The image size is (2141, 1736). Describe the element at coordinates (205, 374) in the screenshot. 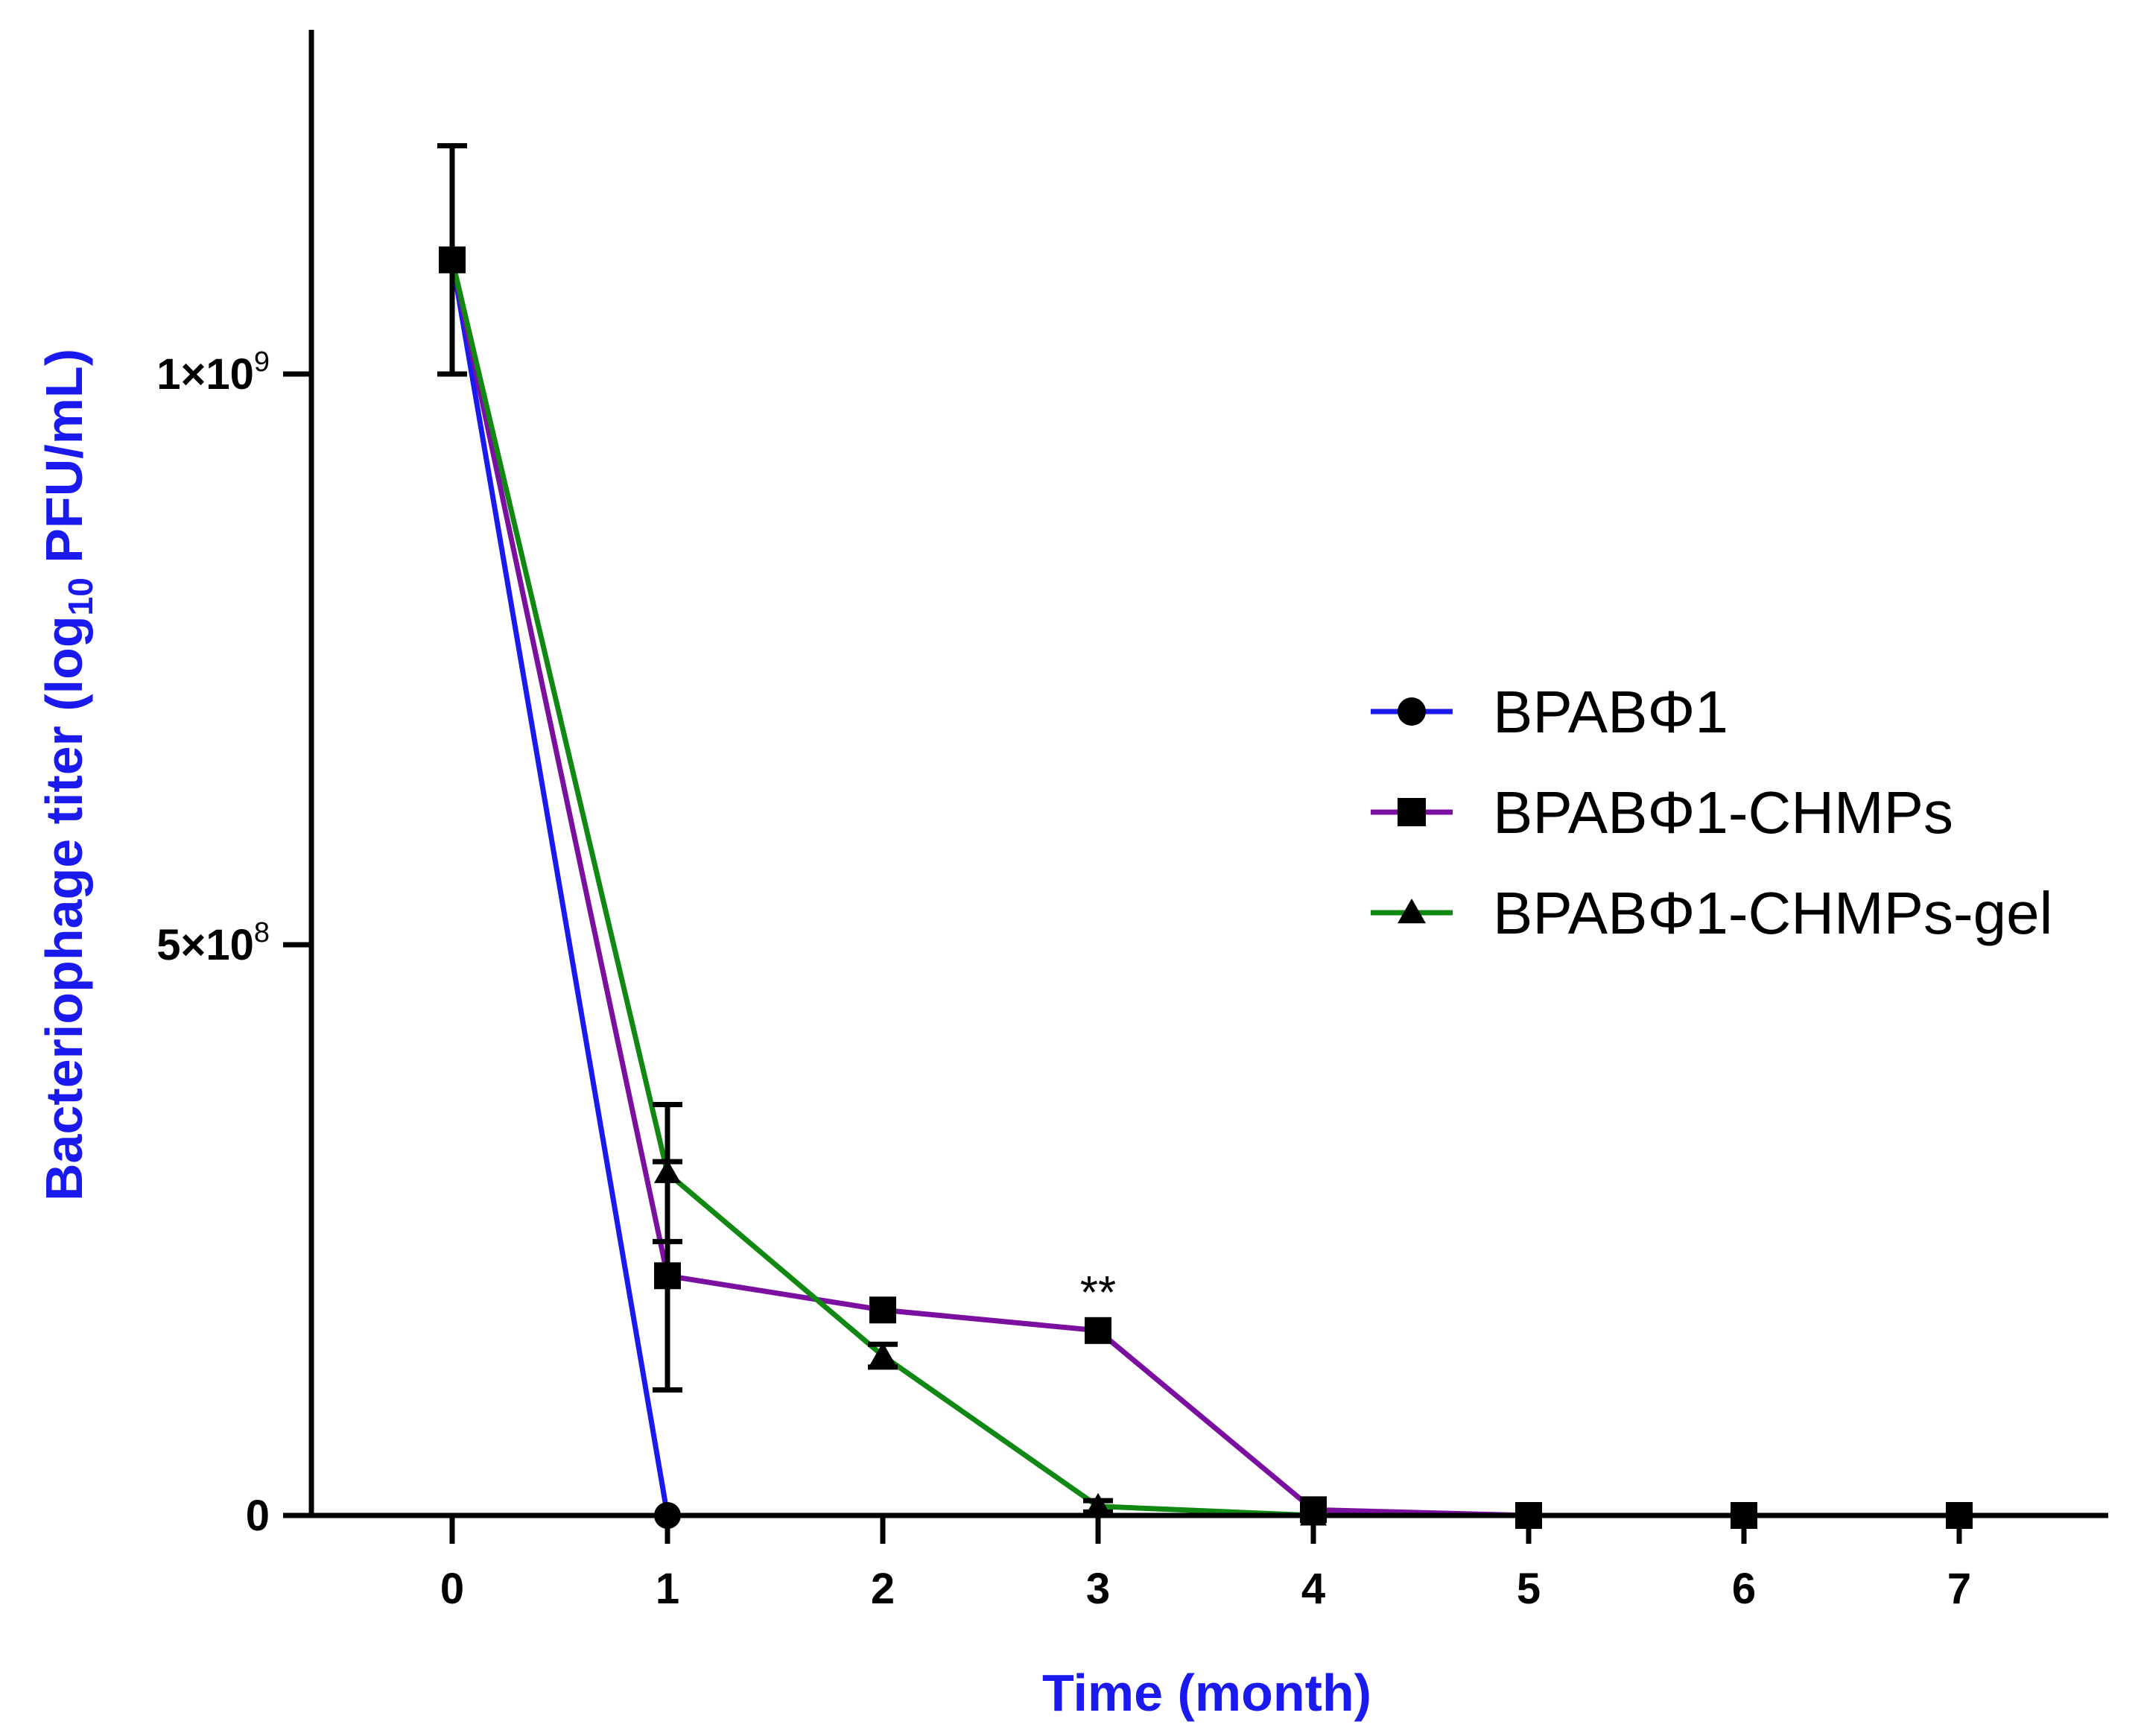

I see `y-tick-mantissa: 1×10` at that location.